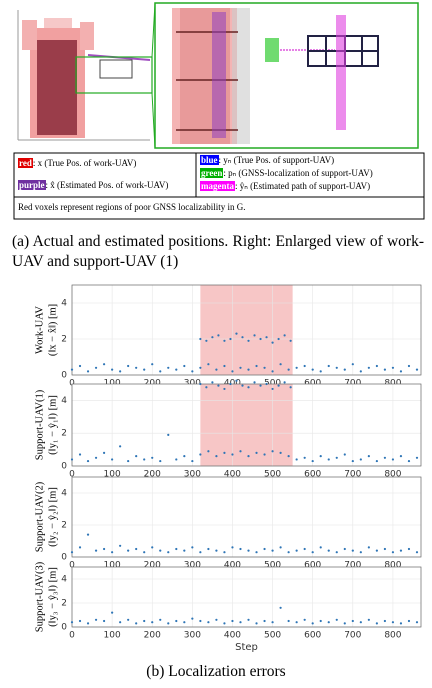  What do you see at coordinates (298, 173) in the screenshot?
I see `legend-text: : pₙ (GNSS-localization of support-UAV)` at bounding box center [298, 173].